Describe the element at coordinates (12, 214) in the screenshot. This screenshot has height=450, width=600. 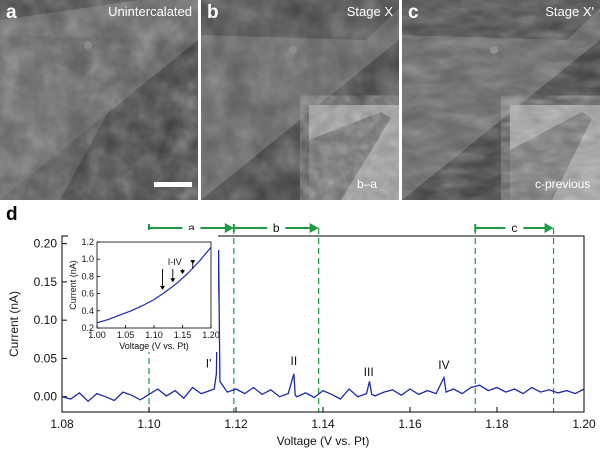
I see `panel-letter: d` at that location.